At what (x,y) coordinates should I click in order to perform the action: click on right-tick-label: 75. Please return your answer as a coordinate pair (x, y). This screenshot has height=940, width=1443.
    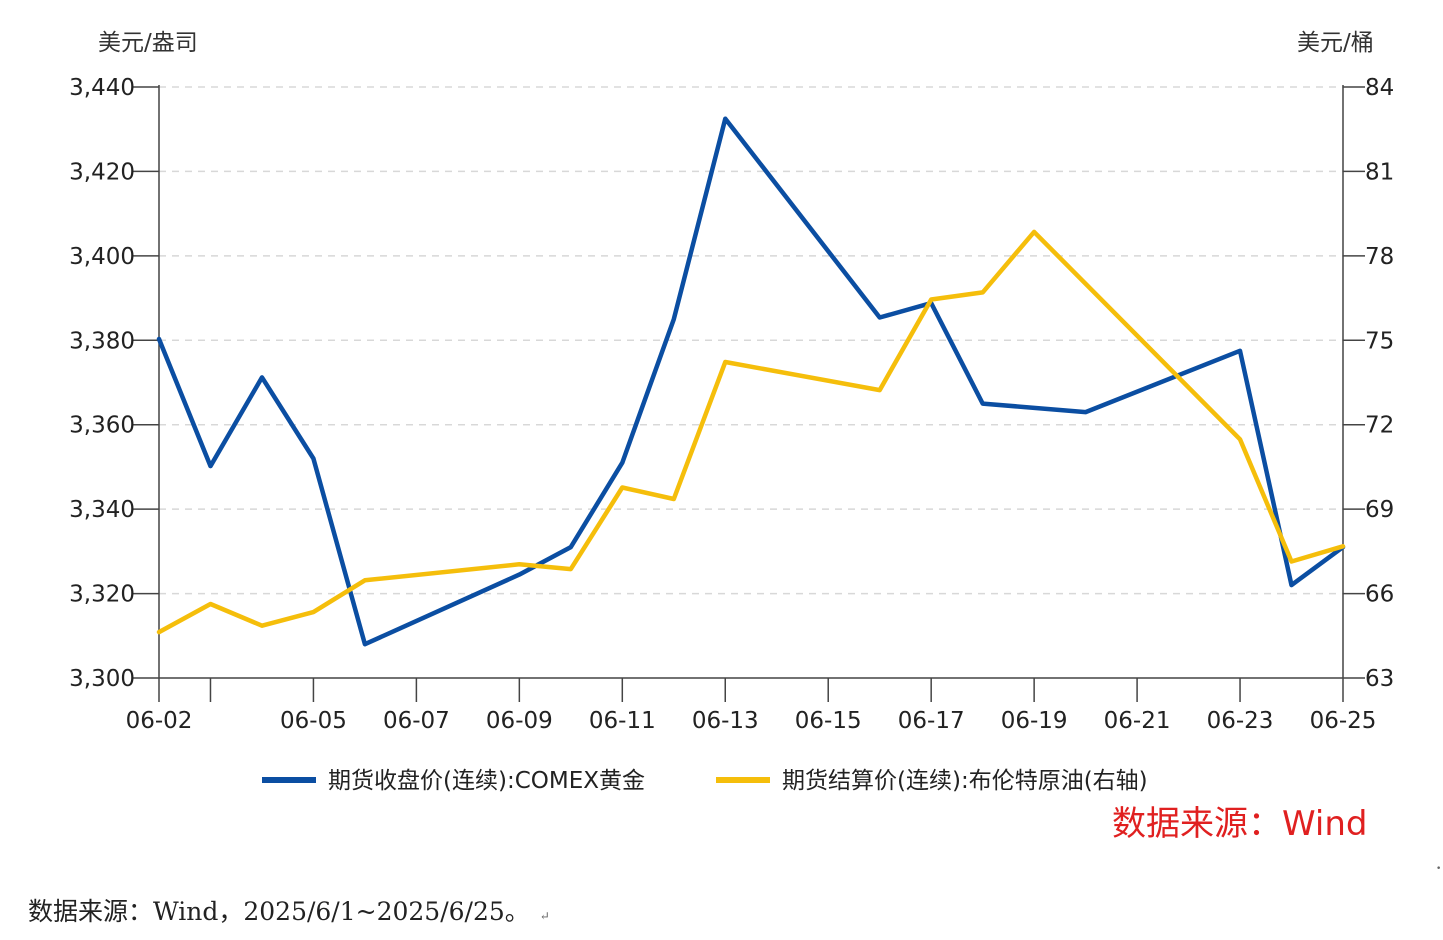
    Looking at the image, I should click on (1379, 341).